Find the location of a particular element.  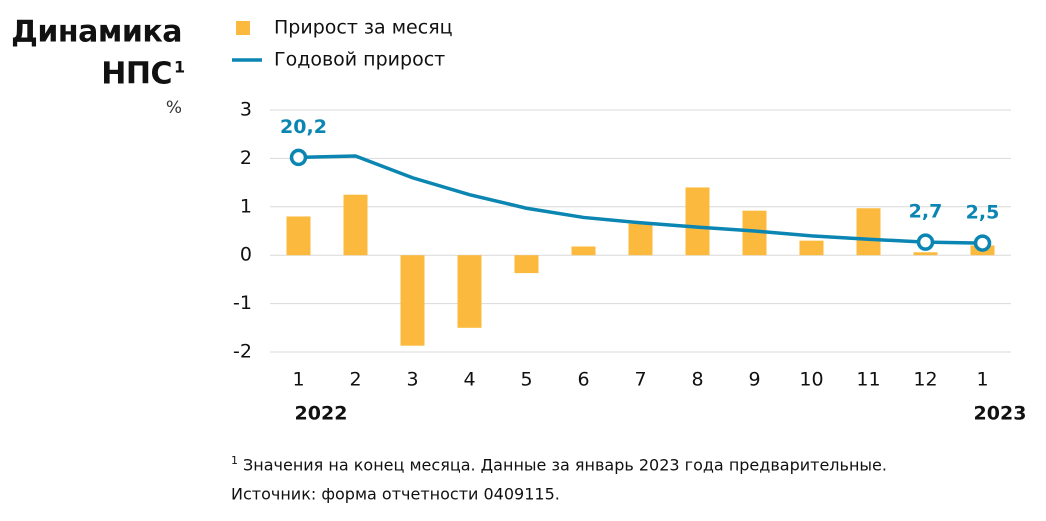

x-tick-label: 4 is located at coordinates (469, 380).